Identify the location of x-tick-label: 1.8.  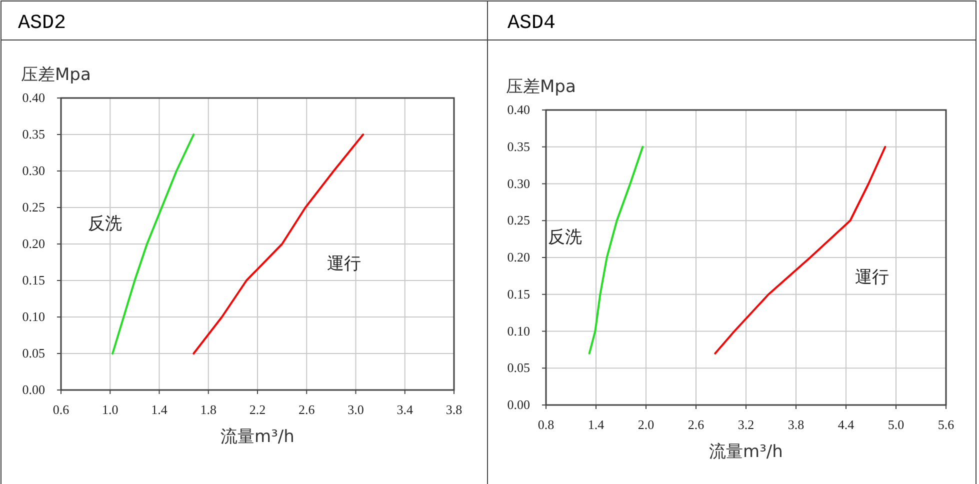
(208, 409).